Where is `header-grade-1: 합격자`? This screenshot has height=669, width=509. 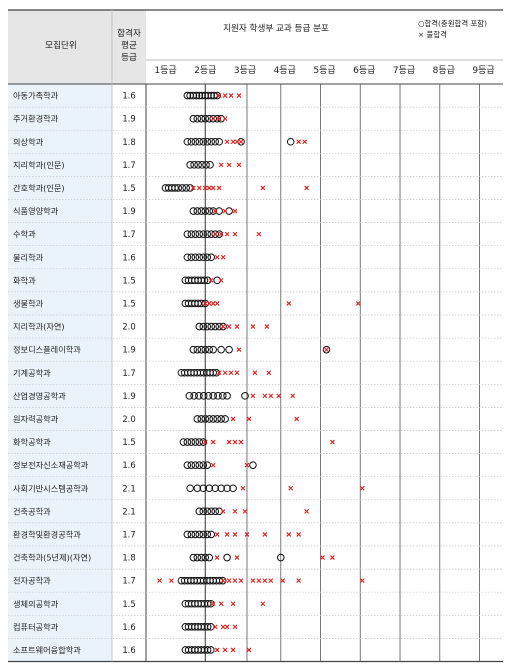
header-grade-1: 합격자 is located at coordinates (129, 33).